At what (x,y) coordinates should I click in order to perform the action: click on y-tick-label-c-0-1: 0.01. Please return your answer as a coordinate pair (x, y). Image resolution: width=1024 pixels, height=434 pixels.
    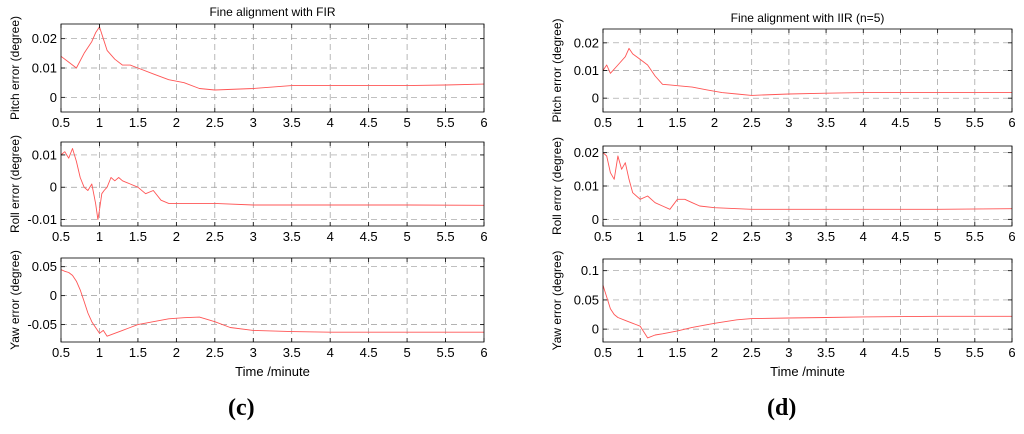
    Looking at the image, I should click on (44, 68).